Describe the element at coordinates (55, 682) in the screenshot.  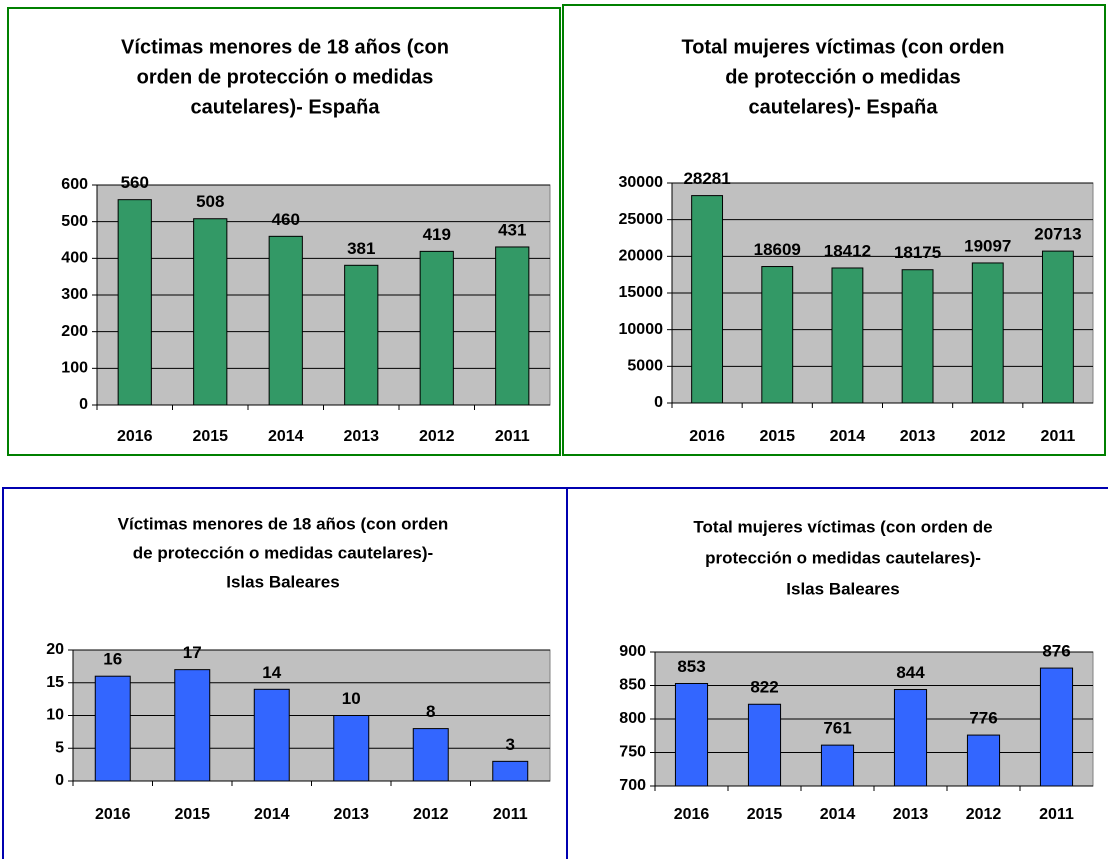
I see `y-tick-label: 15` at that location.